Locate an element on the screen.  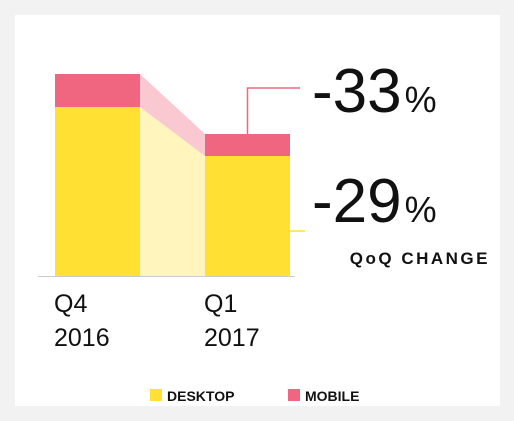
change-label: -29% is located at coordinates (374, 201).